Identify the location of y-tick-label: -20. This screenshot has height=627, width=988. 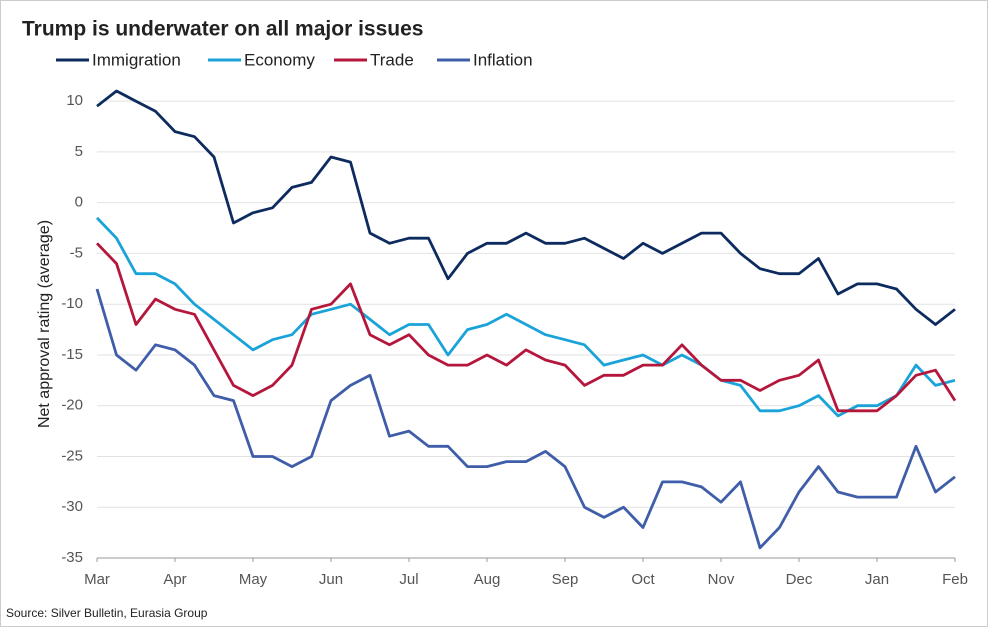
(72, 405).